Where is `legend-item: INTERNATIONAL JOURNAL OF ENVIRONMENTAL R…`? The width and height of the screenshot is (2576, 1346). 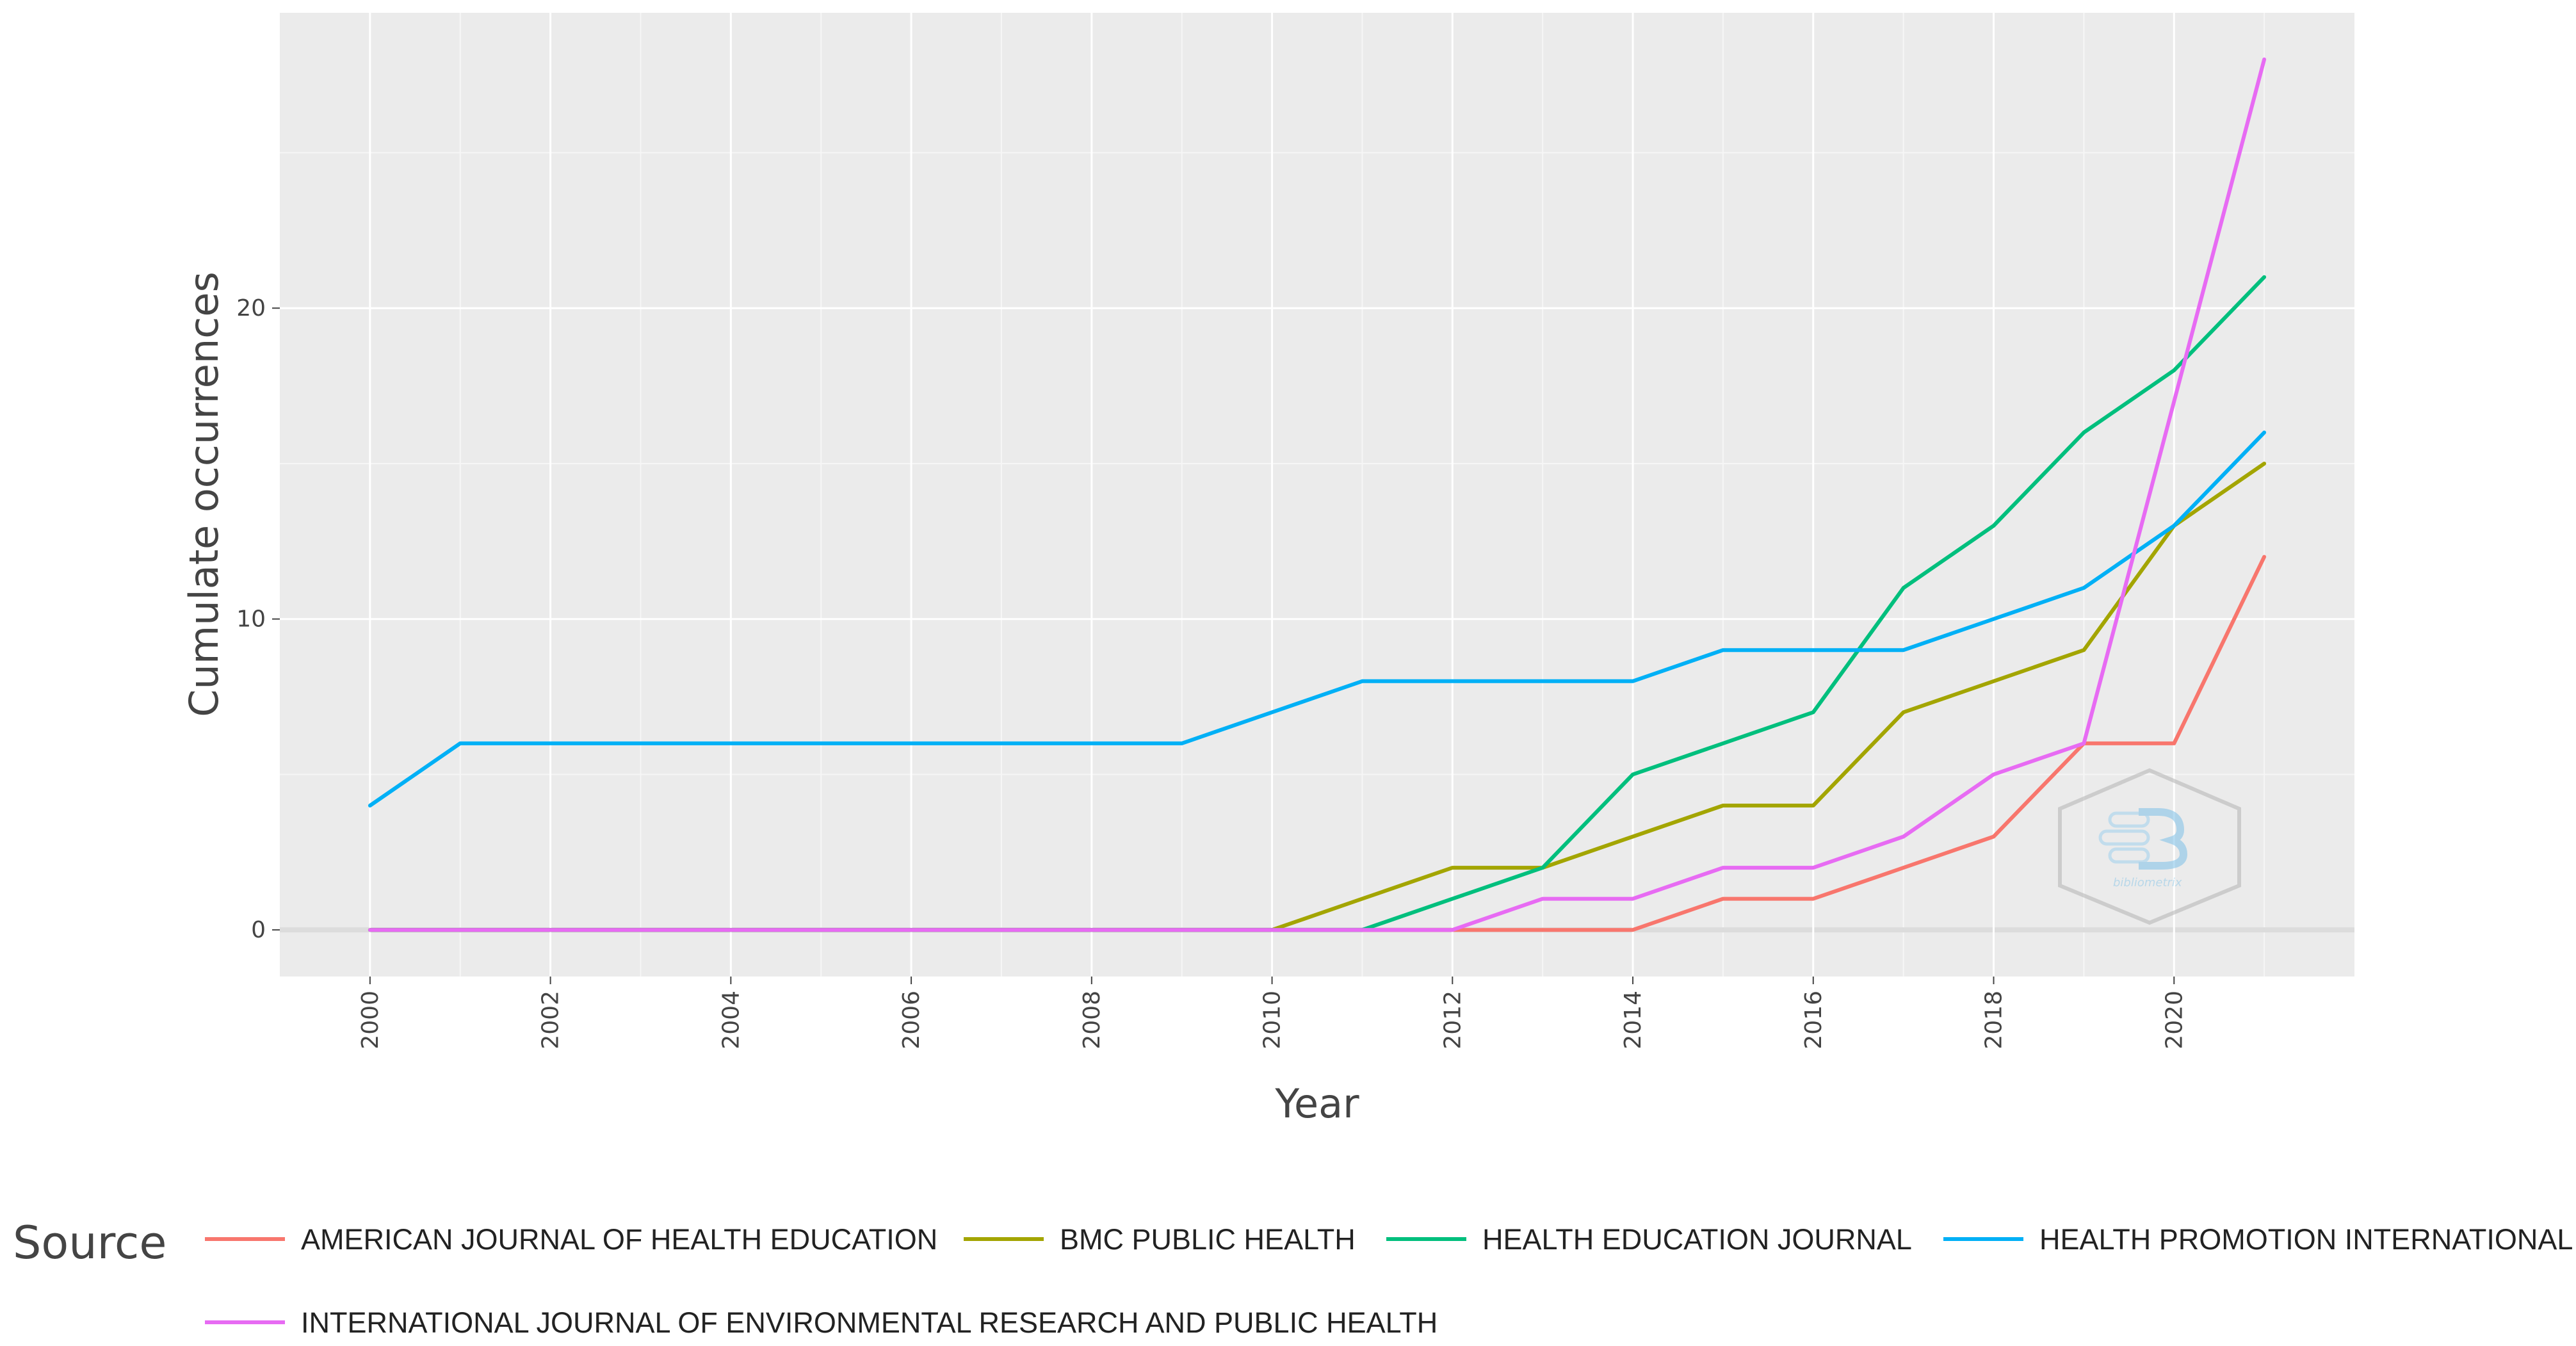 legend-item: INTERNATIONAL JOURNAL OF ENVIRONMENTAL R… is located at coordinates (821, 1323).